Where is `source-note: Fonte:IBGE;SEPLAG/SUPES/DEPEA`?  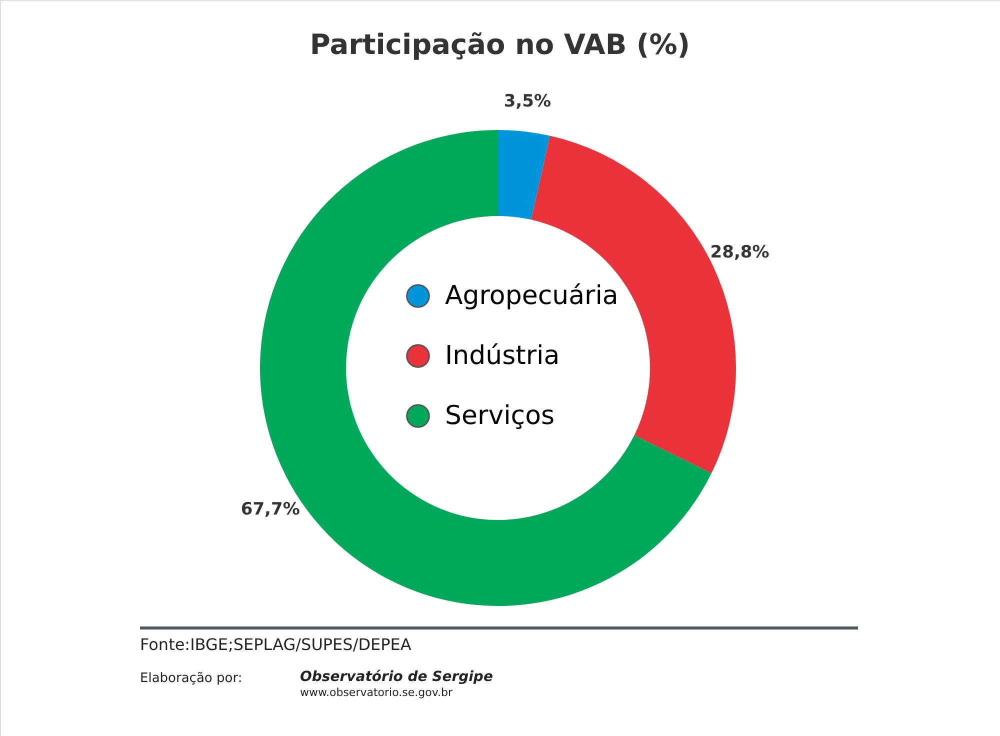 source-note: Fonte:IBGE;SEPLAG/SUPES/DEPEA is located at coordinates (276, 644).